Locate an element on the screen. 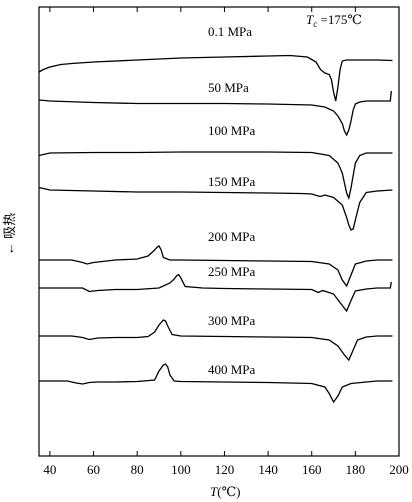  series-line-100-mpa is located at coordinates (215, 176).